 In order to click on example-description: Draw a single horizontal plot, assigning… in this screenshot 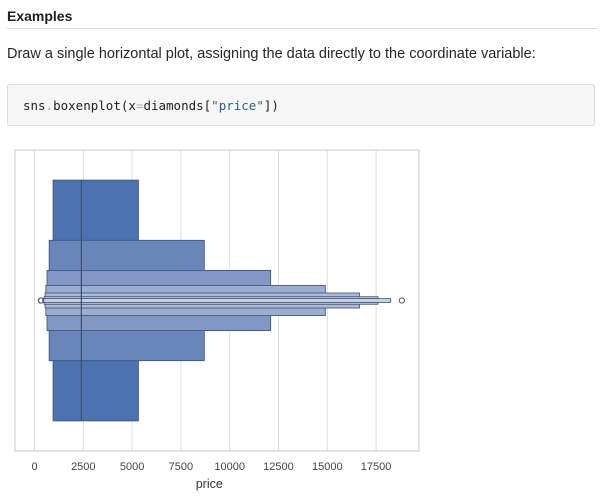, I will do `click(271, 54)`.